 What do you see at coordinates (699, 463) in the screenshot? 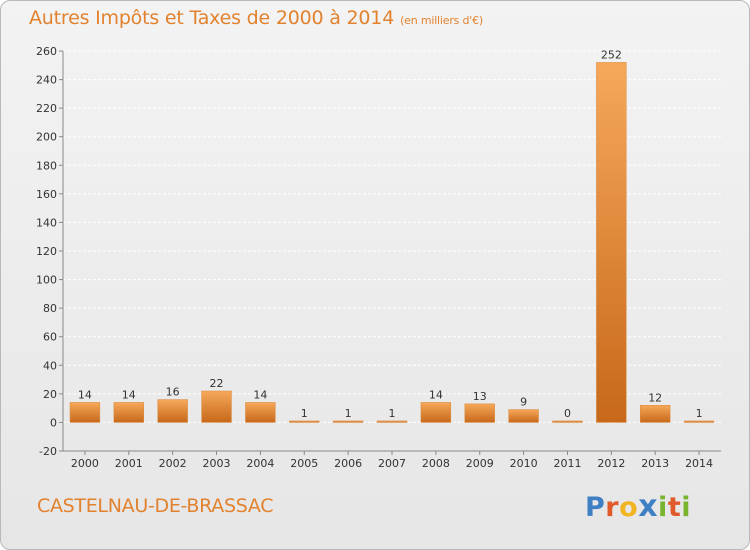
I see `x-tick-label-2014: 2014` at bounding box center [699, 463].